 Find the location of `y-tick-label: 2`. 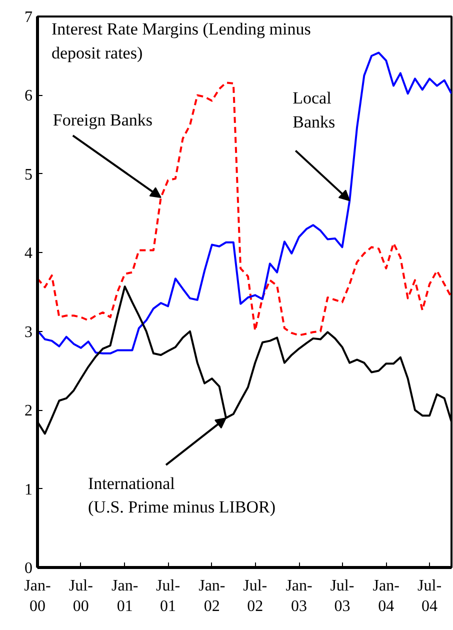

y-tick-label: 2 is located at coordinates (28, 411).